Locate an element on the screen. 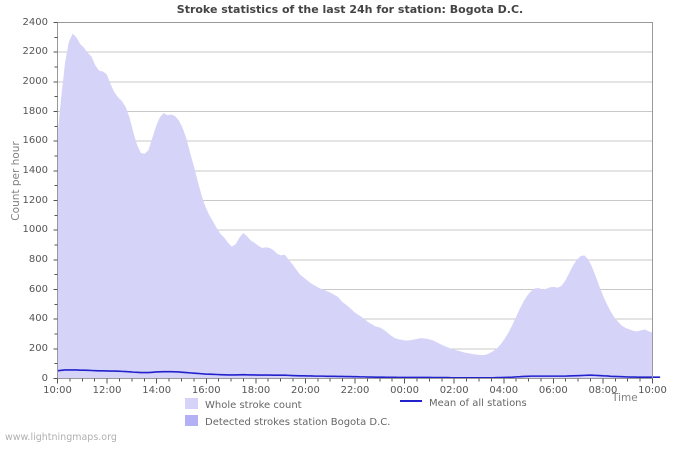 The height and width of the screenshot is (450, 700). y-tick-label: 2200 is located at coordinates (35, 52).